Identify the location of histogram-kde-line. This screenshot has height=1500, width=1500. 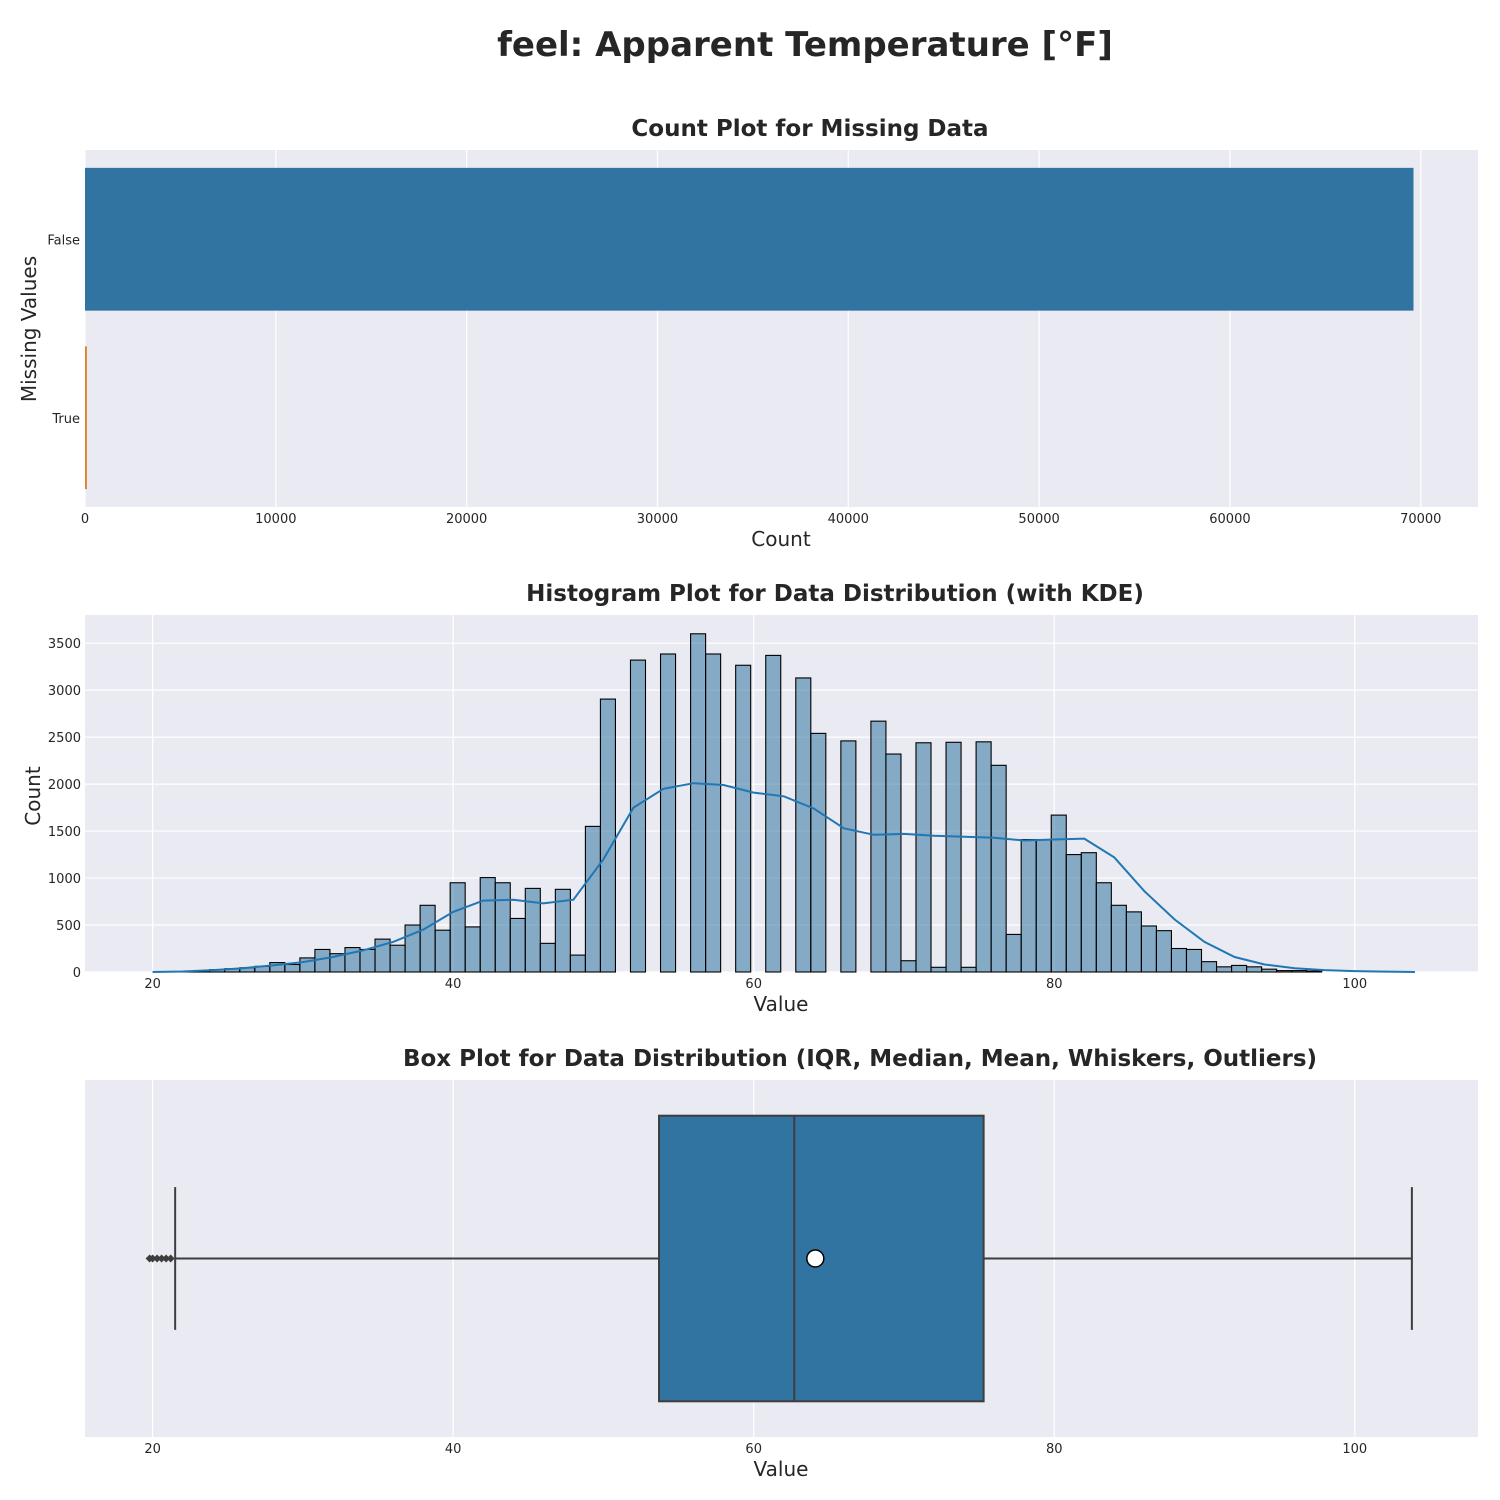
(783, 877).